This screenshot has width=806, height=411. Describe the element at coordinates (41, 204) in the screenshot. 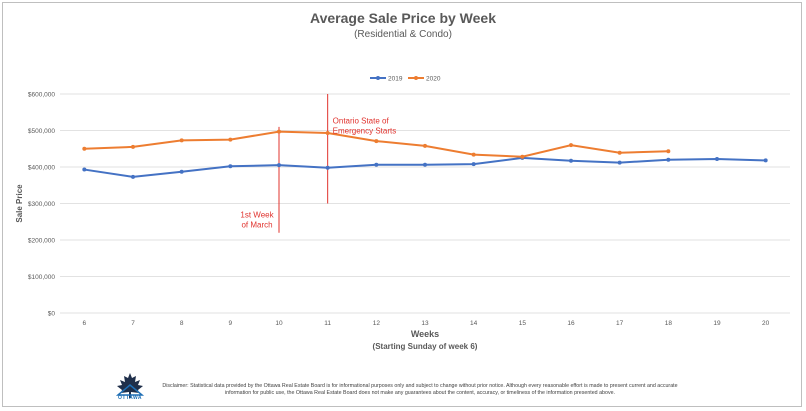

I see `y-tick-label: $300,000` at that location.